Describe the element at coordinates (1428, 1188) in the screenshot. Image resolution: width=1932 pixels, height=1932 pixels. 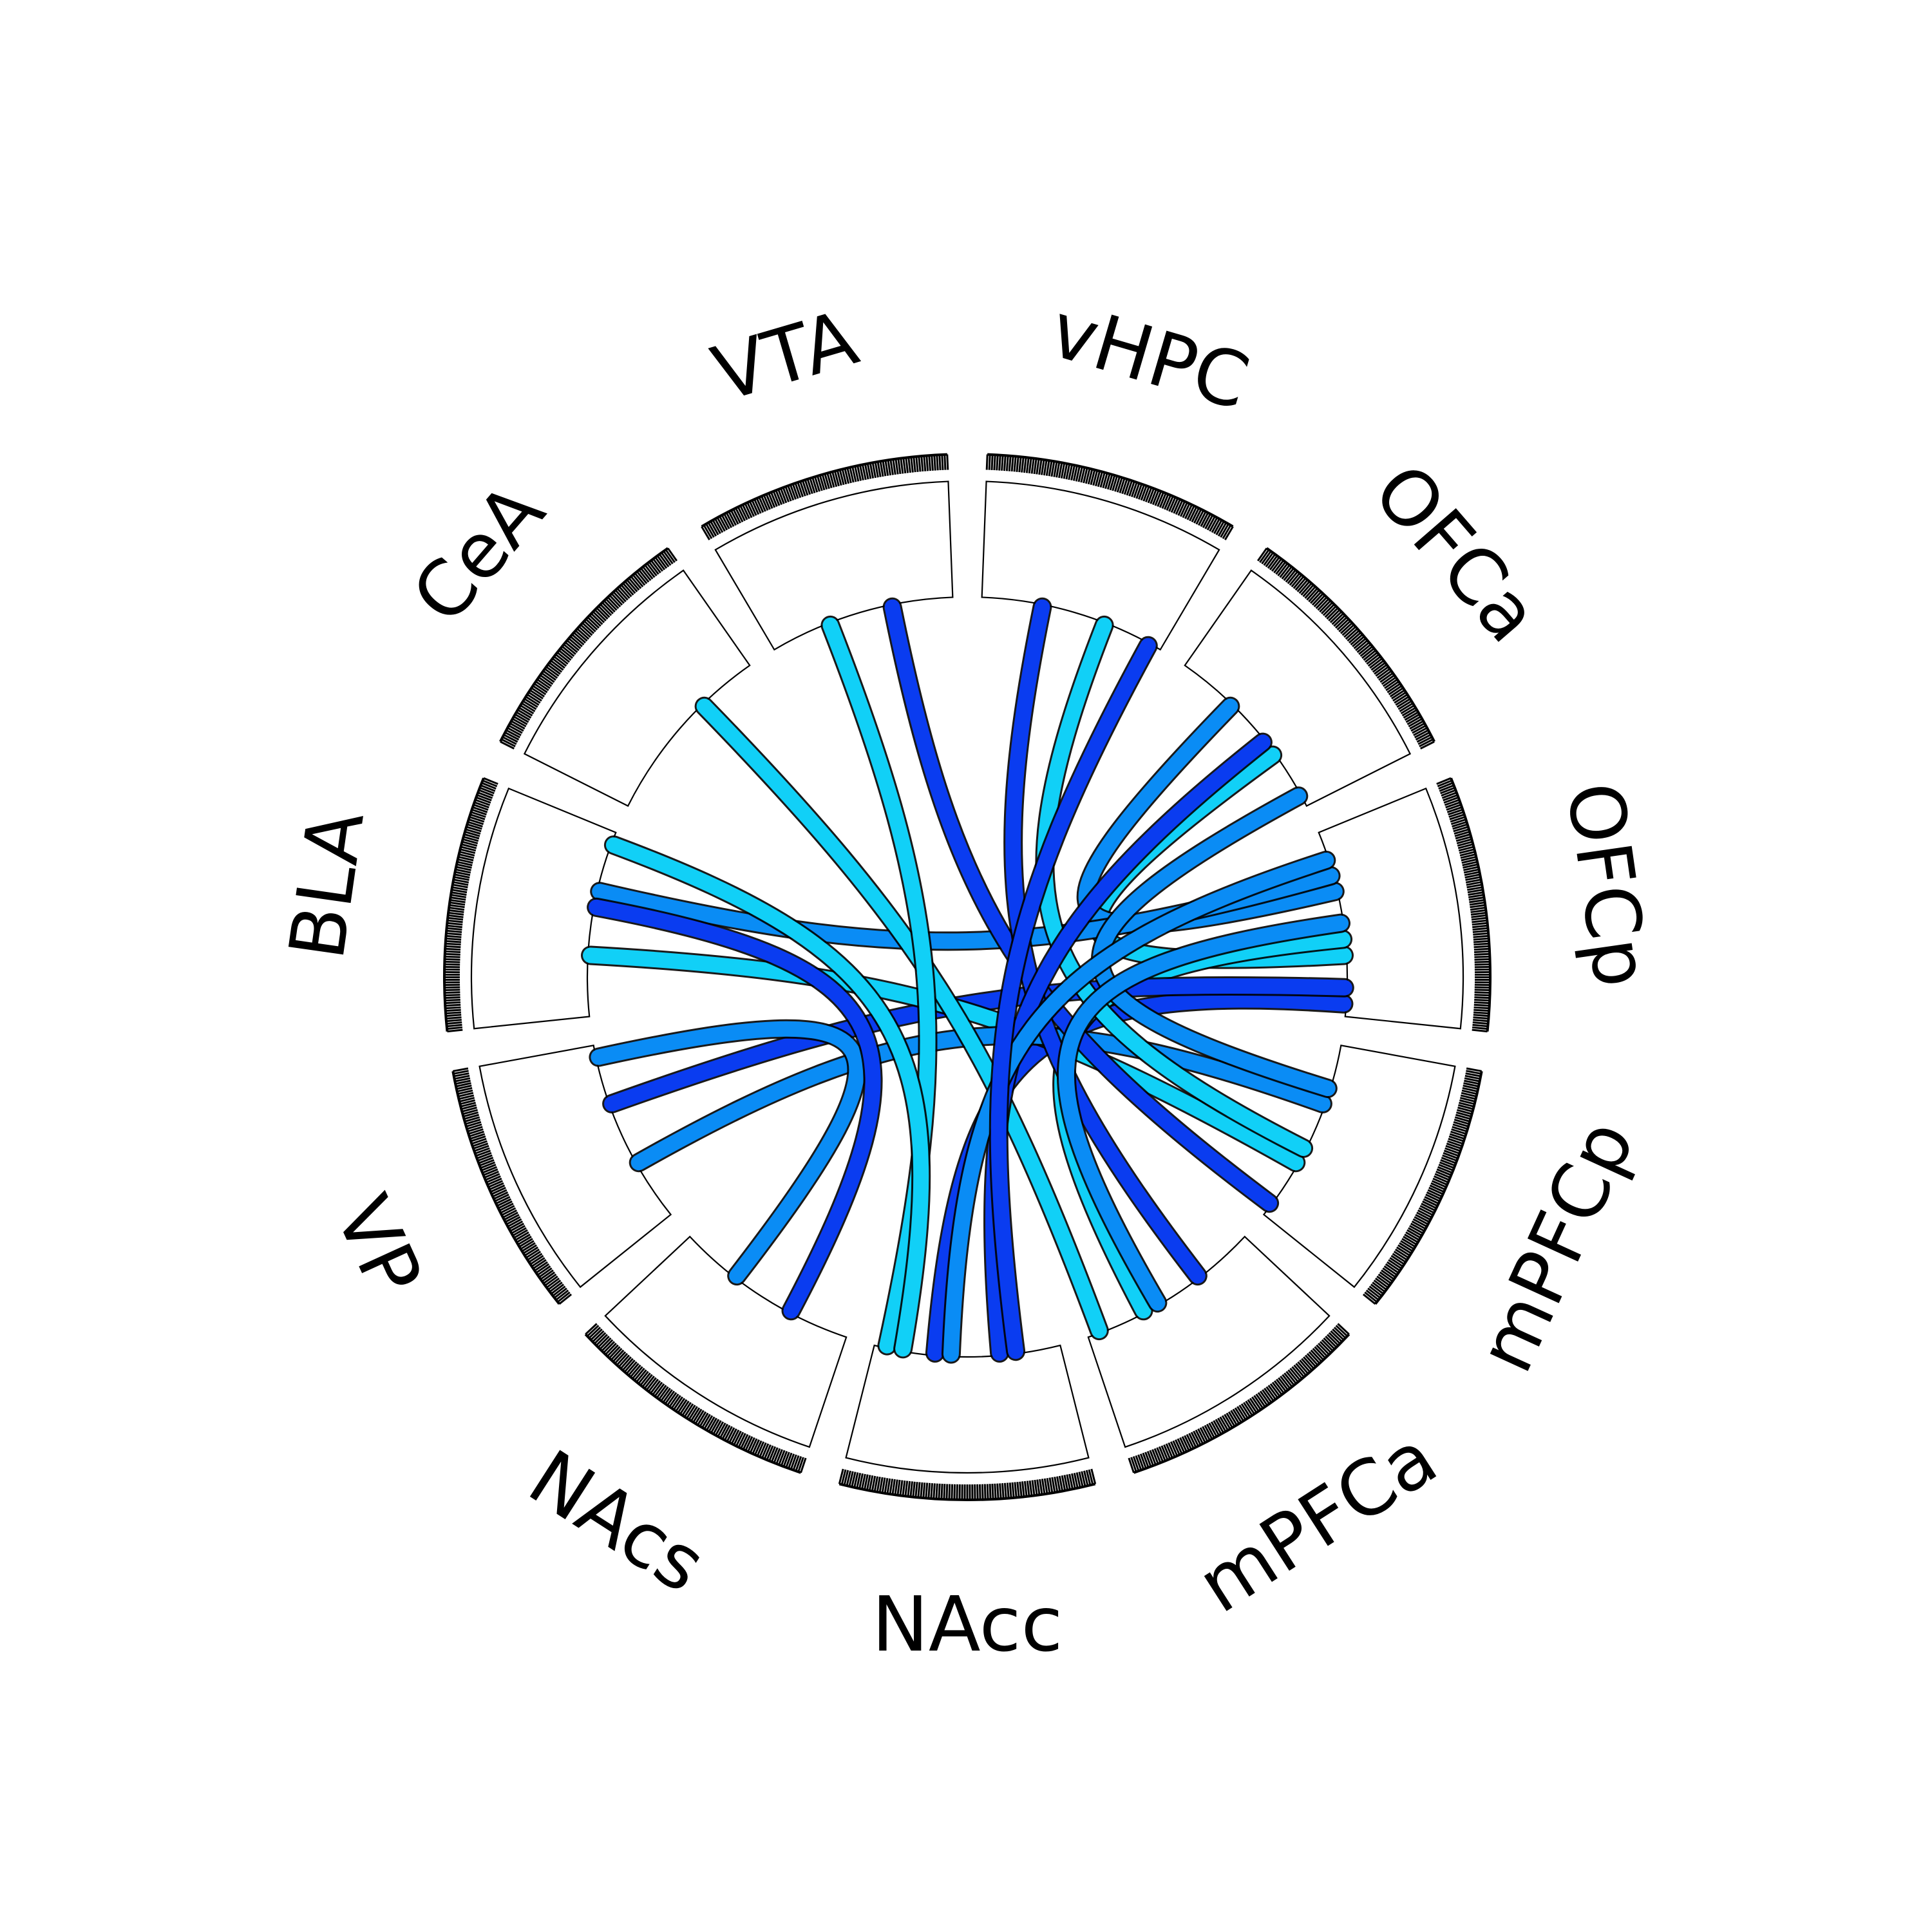
I see `tick-rim-mpfcp` at that location.